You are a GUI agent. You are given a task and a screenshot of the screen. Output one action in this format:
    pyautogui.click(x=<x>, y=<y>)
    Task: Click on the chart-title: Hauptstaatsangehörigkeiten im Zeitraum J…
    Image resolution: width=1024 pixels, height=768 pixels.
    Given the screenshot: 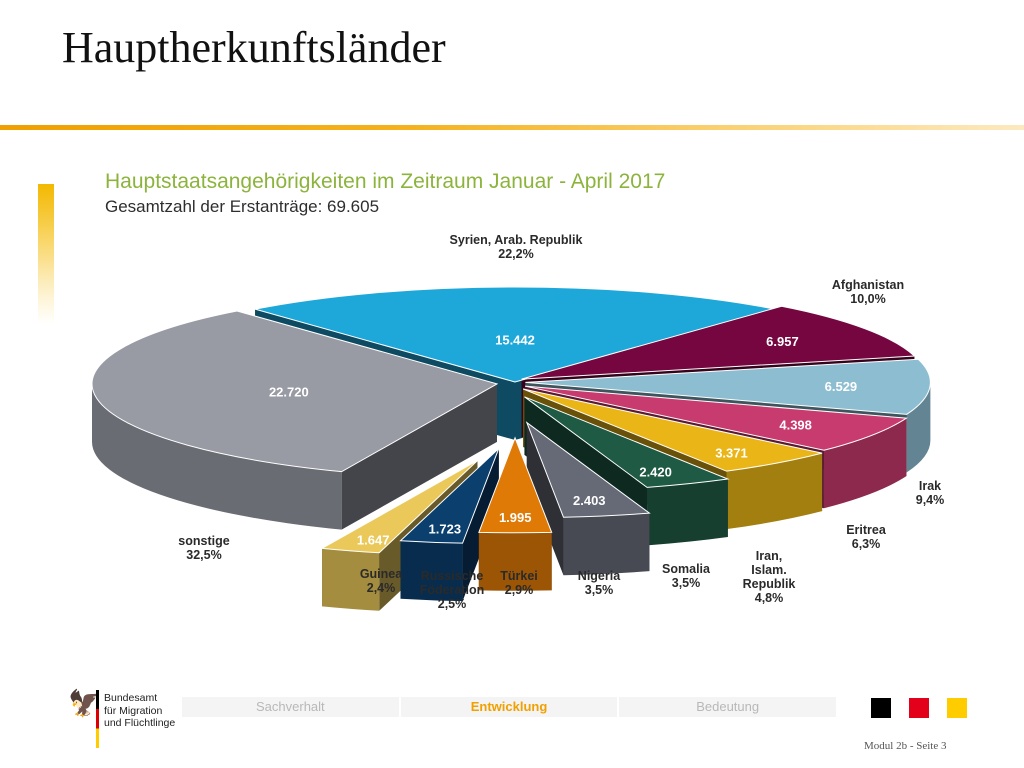 What is the action you would take?
    pyautogui.click(x=385, y=181)
    